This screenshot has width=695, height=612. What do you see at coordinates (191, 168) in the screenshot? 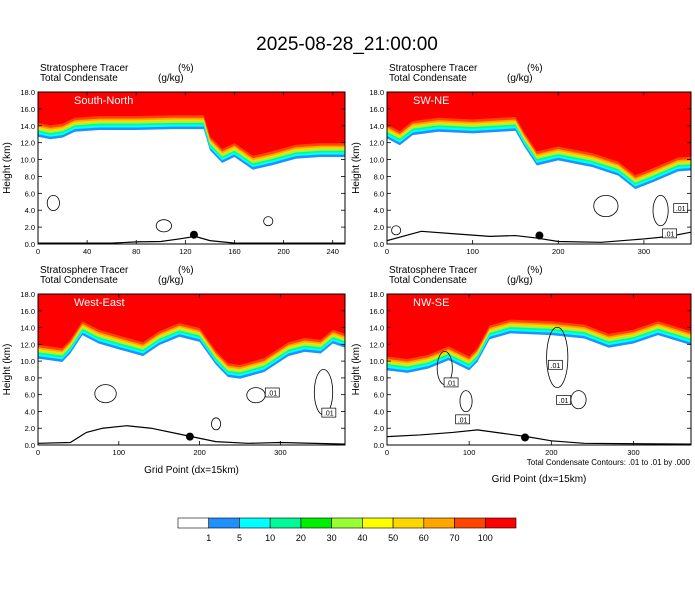
I see `plot-area` at bounding box center [191, 168].